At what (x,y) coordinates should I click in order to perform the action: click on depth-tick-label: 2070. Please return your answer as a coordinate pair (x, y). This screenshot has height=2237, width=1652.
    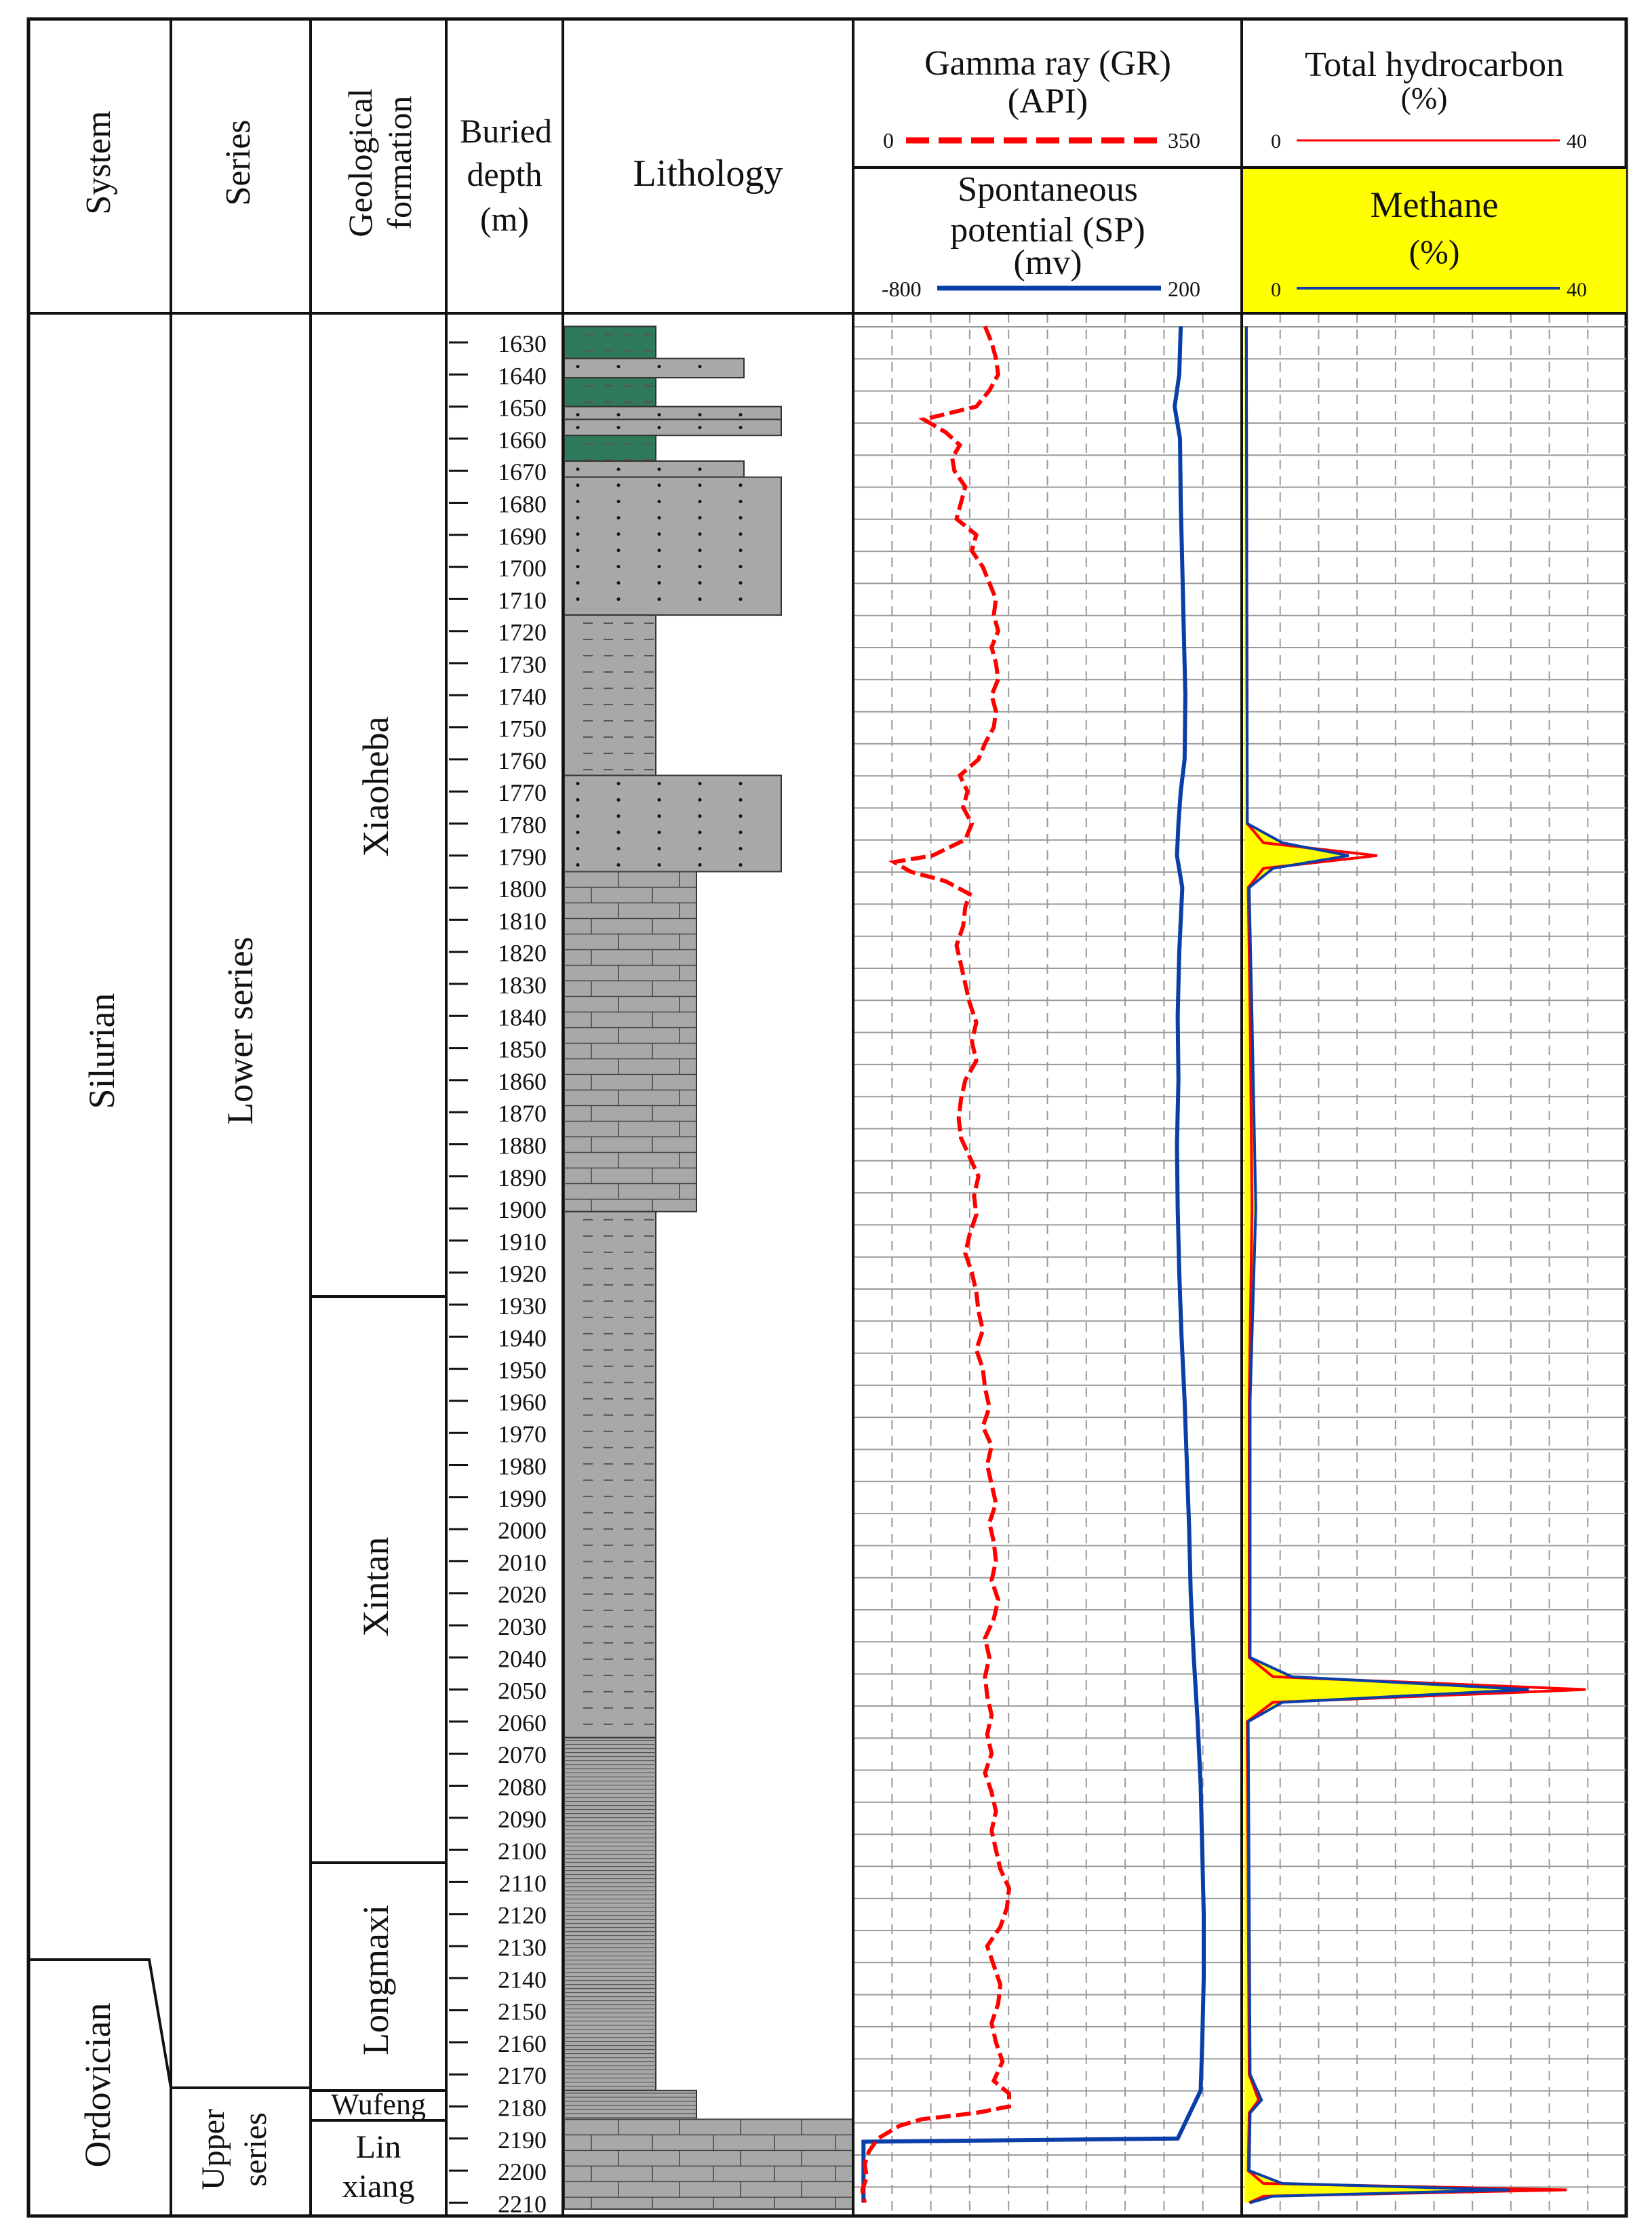
    Looking at the image, I should click on (522, 1754).